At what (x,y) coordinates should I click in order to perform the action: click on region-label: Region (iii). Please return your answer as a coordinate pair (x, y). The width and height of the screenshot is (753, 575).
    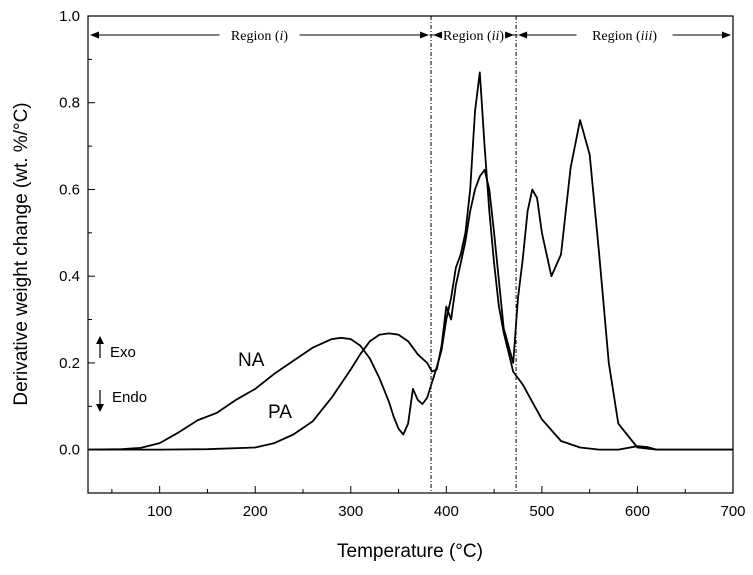
    Looking at the image, I should click on (624, 36).